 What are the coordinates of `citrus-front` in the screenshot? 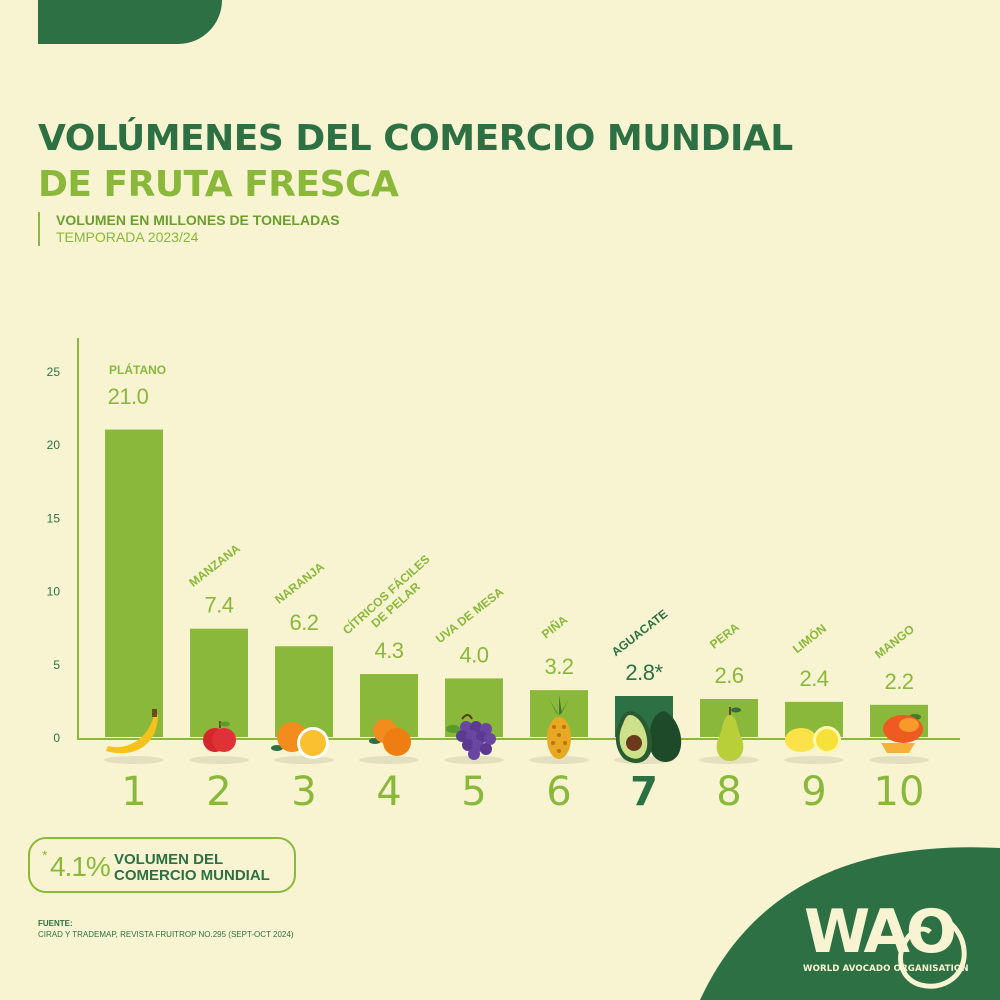 It's located at (397, 742).